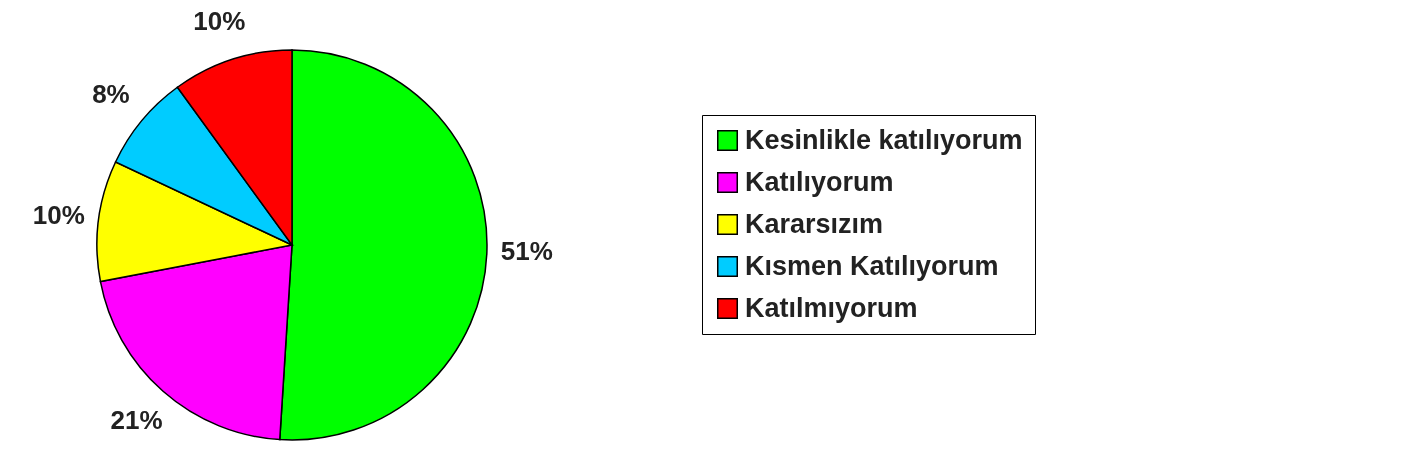 The height and width of the screenshot is (458, 1425). What do you see at coordinates (814, 223) in the screenshot?
I see `legend-label: Kararsızım` at bounding box center [814, 223].